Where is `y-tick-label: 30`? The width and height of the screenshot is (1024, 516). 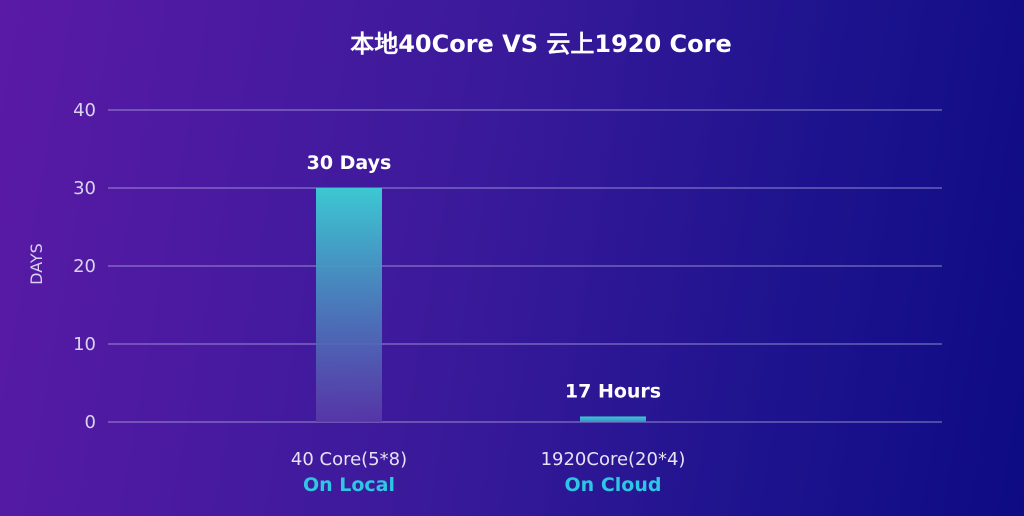 y-tick-label: 30 is located at coordinates (84, 188).